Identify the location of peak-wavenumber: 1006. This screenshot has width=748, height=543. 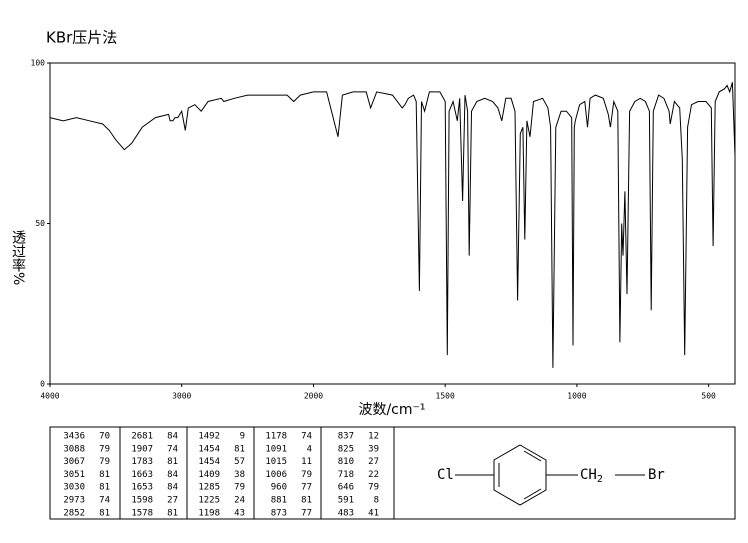
(276, 475).